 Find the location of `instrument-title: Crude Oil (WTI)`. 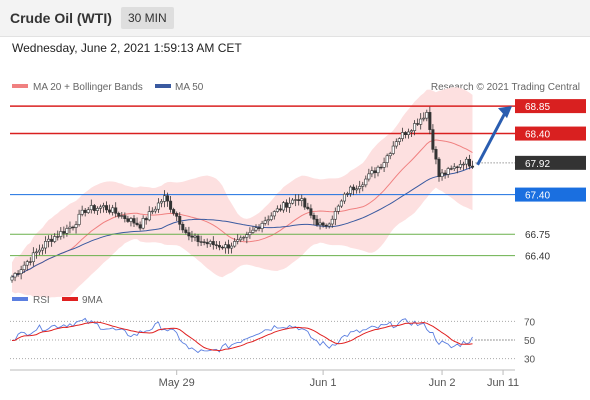

instrument-title: Crude Oil (WTI) is located at coordinates (61, 18).